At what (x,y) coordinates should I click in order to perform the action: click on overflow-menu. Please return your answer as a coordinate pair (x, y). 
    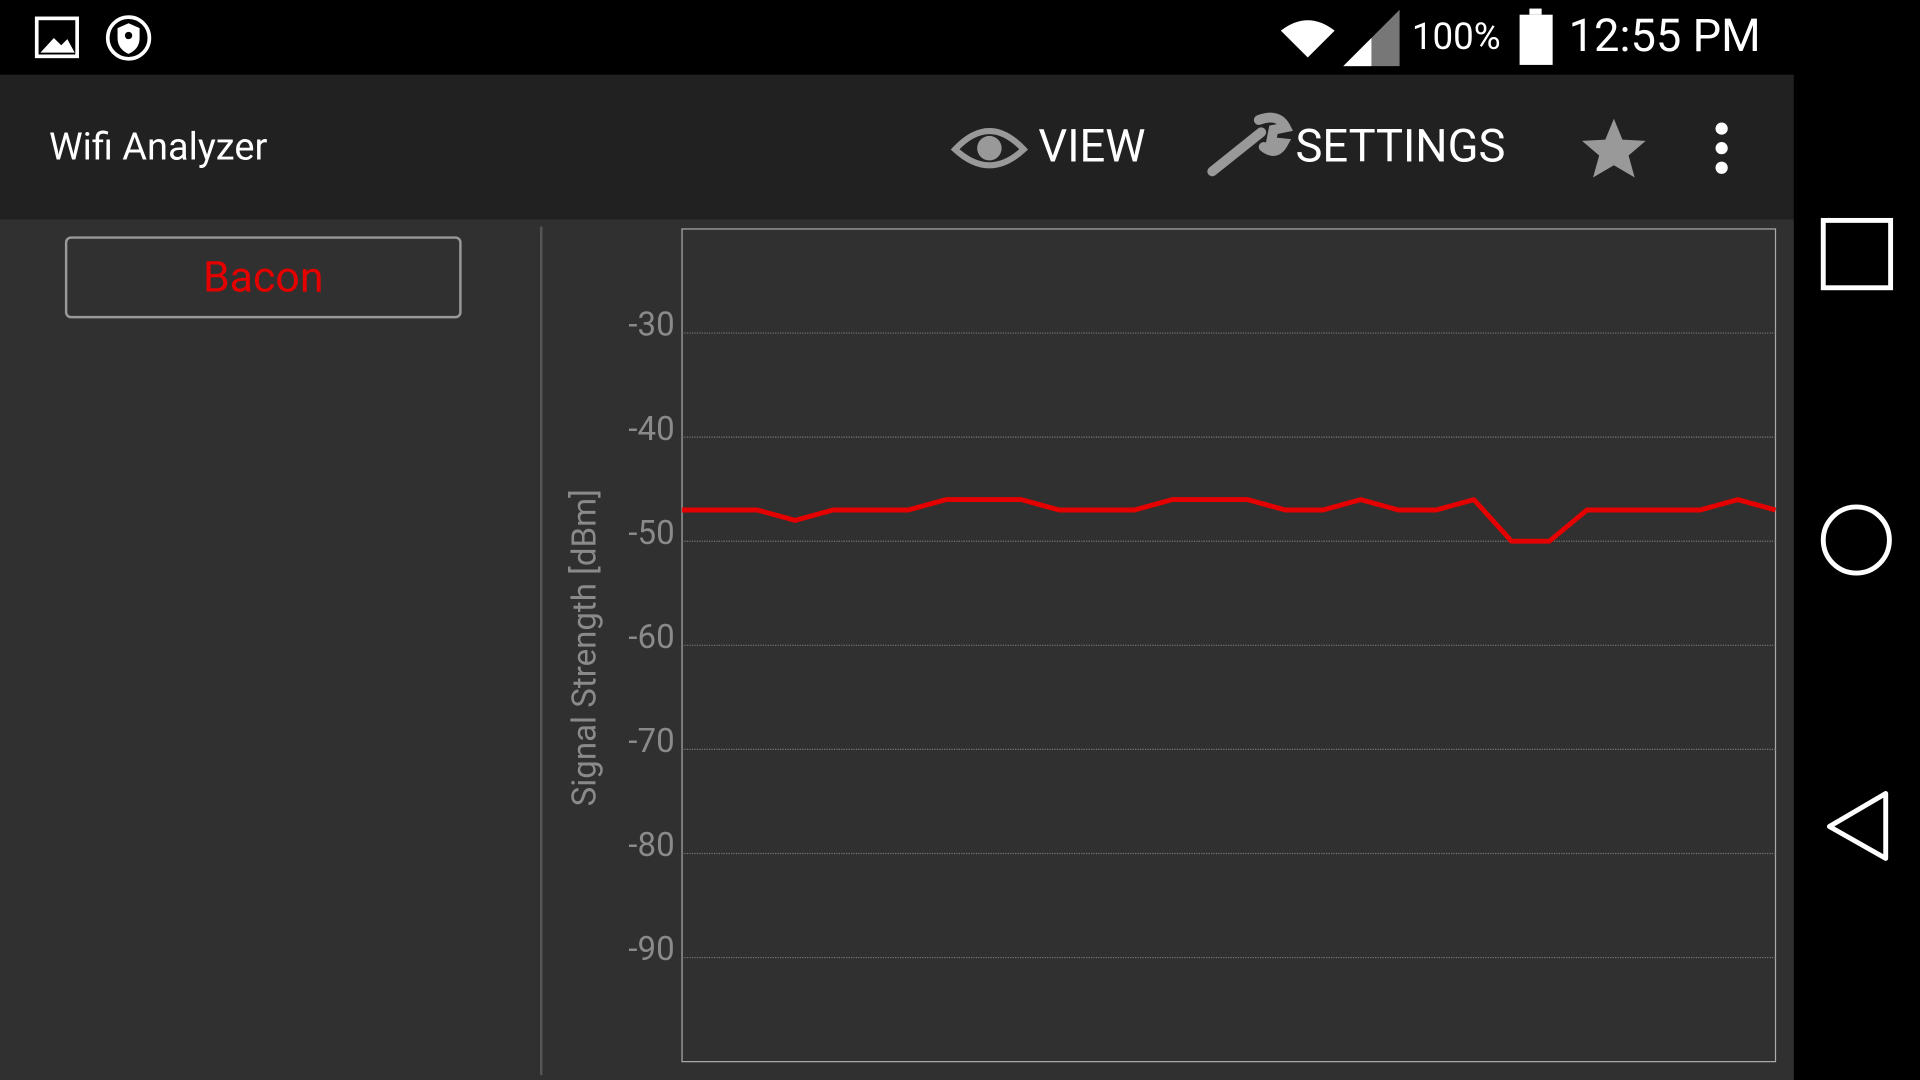
    Looking at the image, I should click on (1721, 148).